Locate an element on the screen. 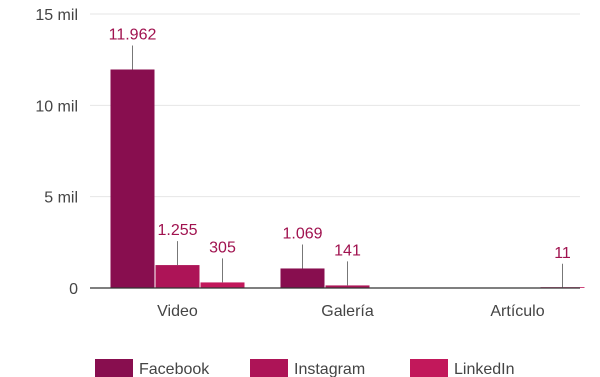  y-tick-label: 0 is located at coordinates (73, 289).